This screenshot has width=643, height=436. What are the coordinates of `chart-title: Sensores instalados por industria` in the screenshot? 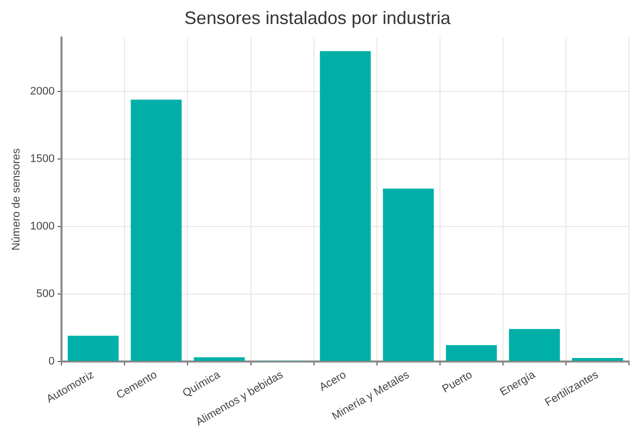 It's located at (318, 18).